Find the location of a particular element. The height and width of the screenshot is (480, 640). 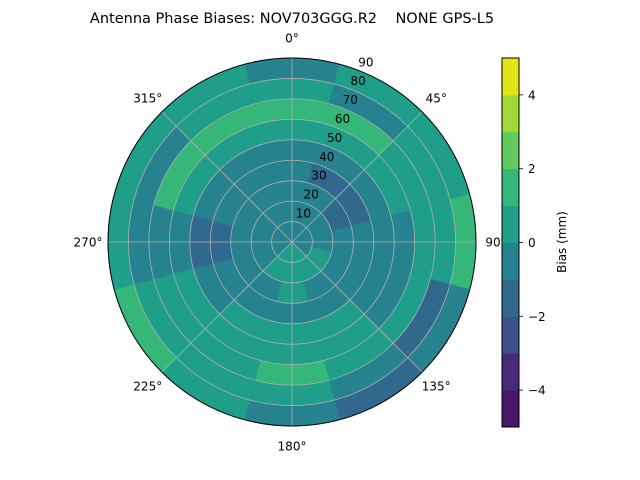

angular-tick-label: 90° is located at coordinates (495, 243).